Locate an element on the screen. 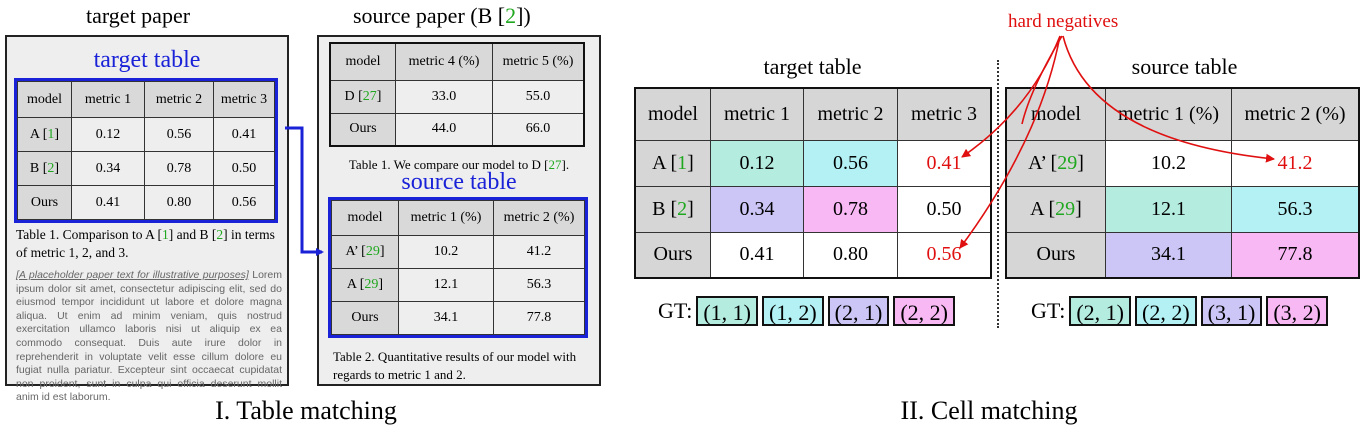  target-gt-row: GT: (1, 1) (1, 2) (2, 1) (2, 2) is located at coordinates (806, 311).